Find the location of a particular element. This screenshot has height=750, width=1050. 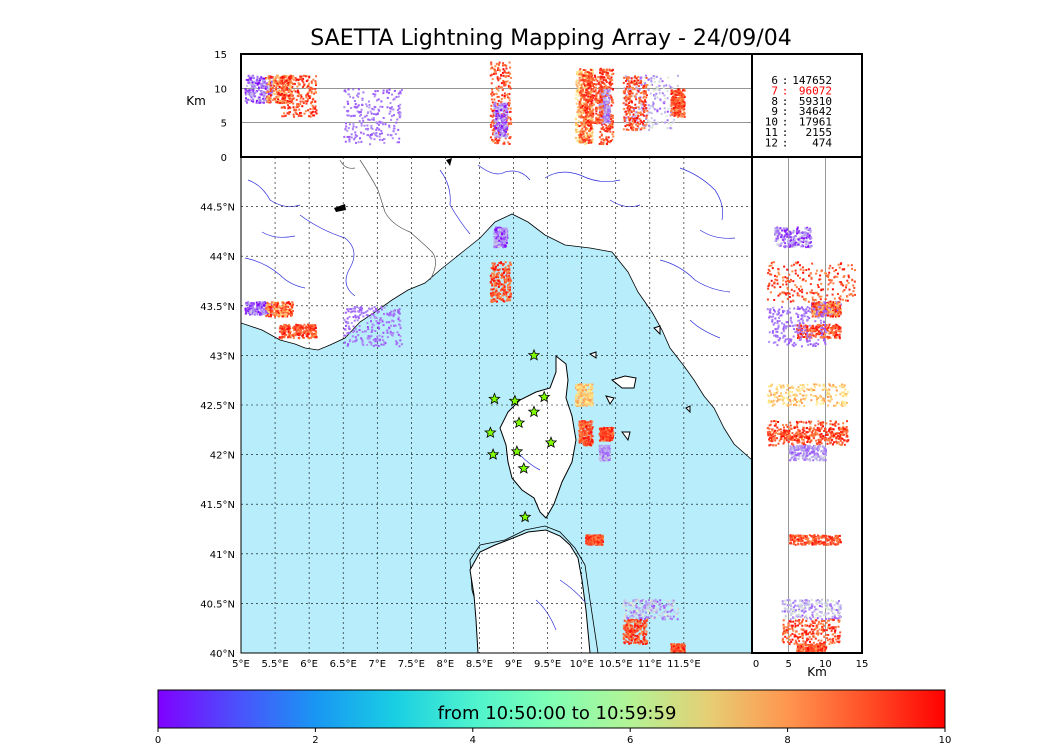

station-marker is located at coordinates (494, 398).